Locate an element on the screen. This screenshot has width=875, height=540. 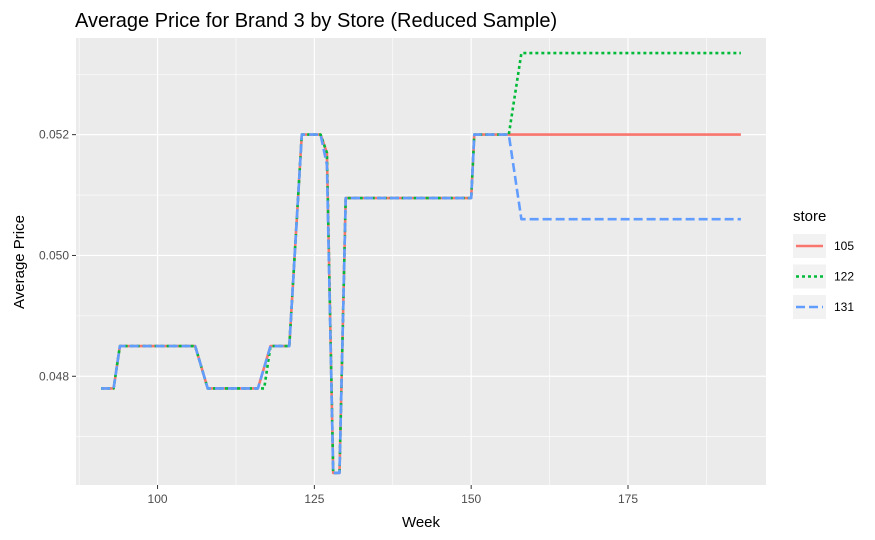
x-tick-label: 100 is located at coordinates (158, 499).